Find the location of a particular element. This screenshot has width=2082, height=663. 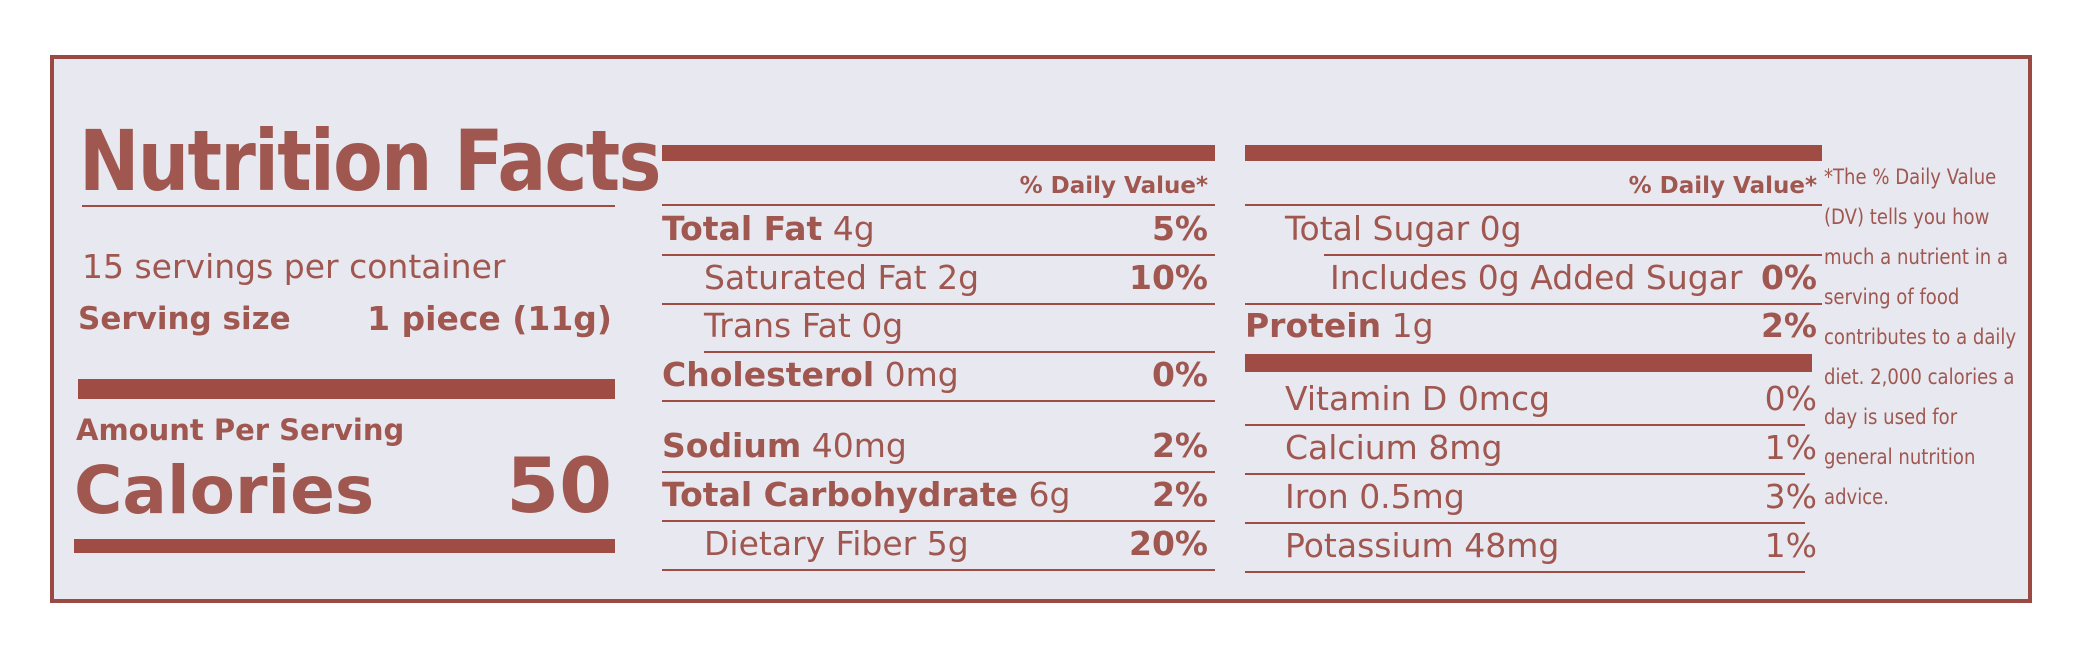

nutrient-row: Cholesterol 0mg is located at coordinates (810, 375).